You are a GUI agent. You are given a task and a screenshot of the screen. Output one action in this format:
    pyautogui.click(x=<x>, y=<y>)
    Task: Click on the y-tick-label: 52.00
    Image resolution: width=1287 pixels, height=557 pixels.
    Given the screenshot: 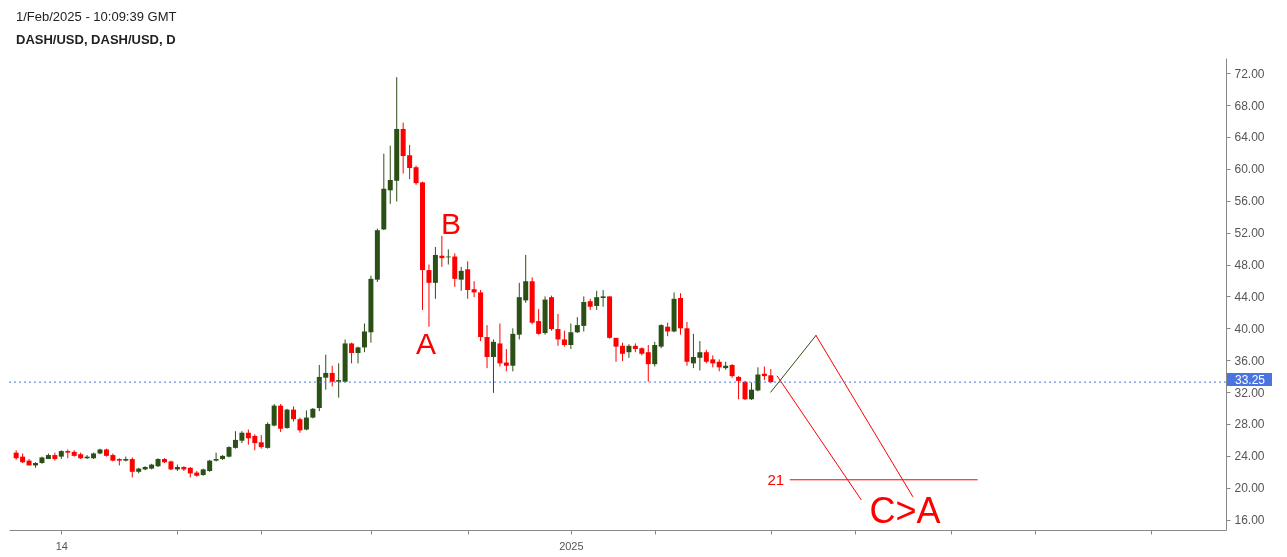 What is the action you would take?
    pyautogui.click(x=1249, y=233)
    